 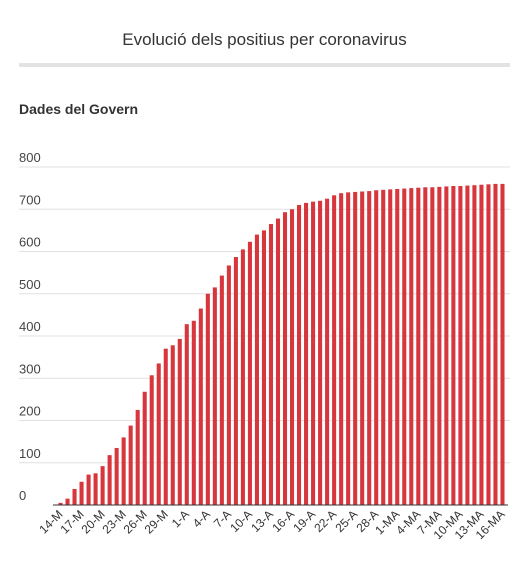 What do you see at coordinates (74, 496) in the screenshot?
I see `bar-16-M` at bounding box center [74, 496].